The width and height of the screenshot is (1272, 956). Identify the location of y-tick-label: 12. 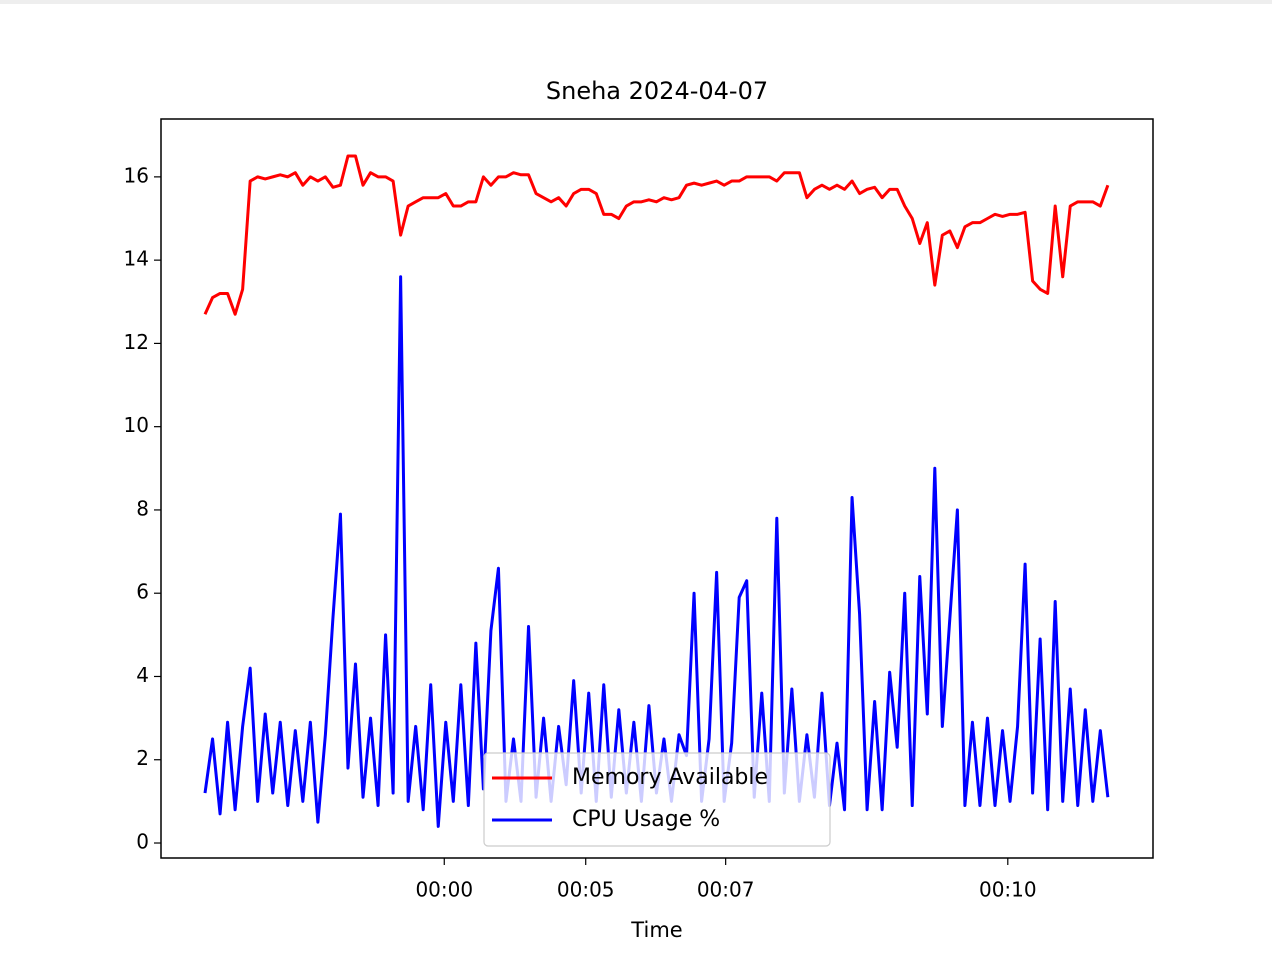
(136, 342).